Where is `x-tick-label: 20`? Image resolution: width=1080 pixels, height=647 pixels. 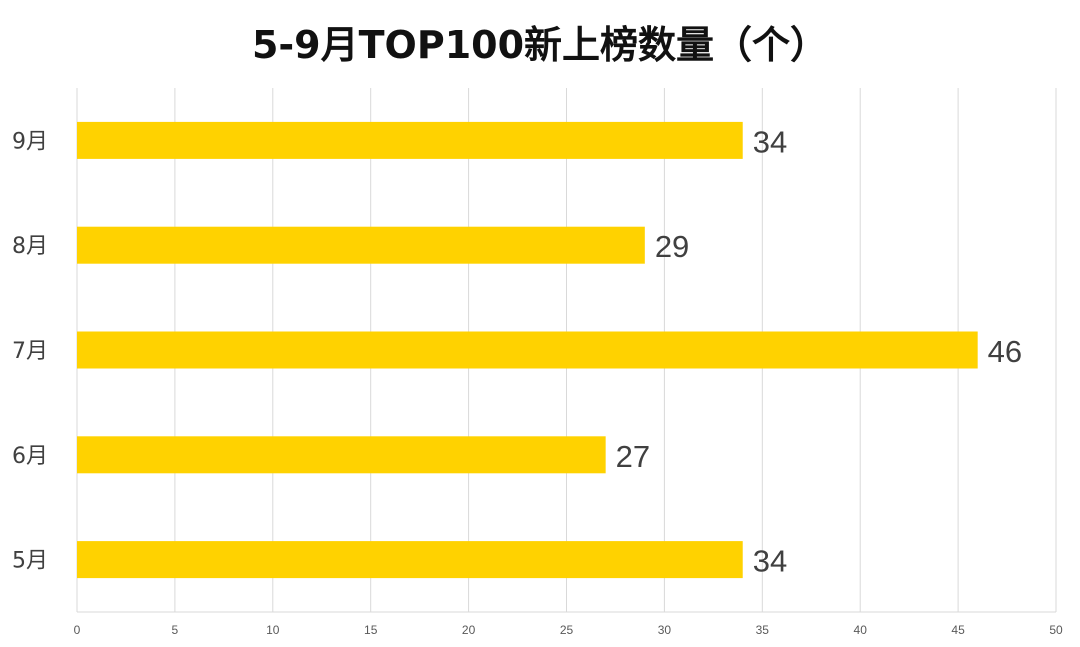
x-tick-label: 20 is located at coordinates (469, 630).